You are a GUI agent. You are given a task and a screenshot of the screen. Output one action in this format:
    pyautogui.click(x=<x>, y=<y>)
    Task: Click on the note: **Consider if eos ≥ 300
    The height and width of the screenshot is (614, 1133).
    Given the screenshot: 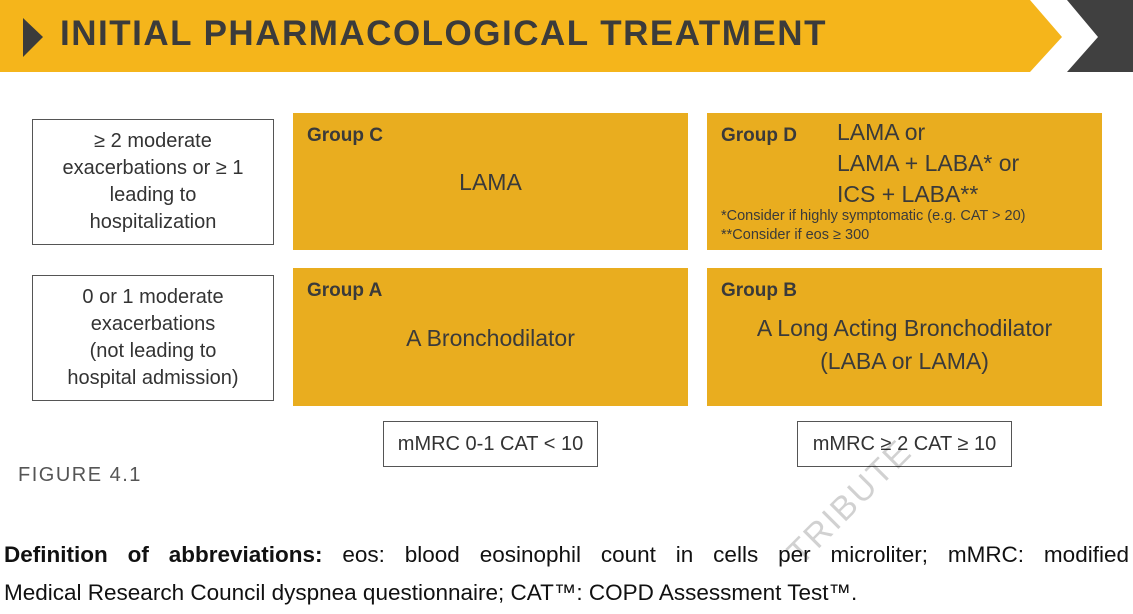 What is the action you would take?
    pyautogui.click(x=795, y=235)
    